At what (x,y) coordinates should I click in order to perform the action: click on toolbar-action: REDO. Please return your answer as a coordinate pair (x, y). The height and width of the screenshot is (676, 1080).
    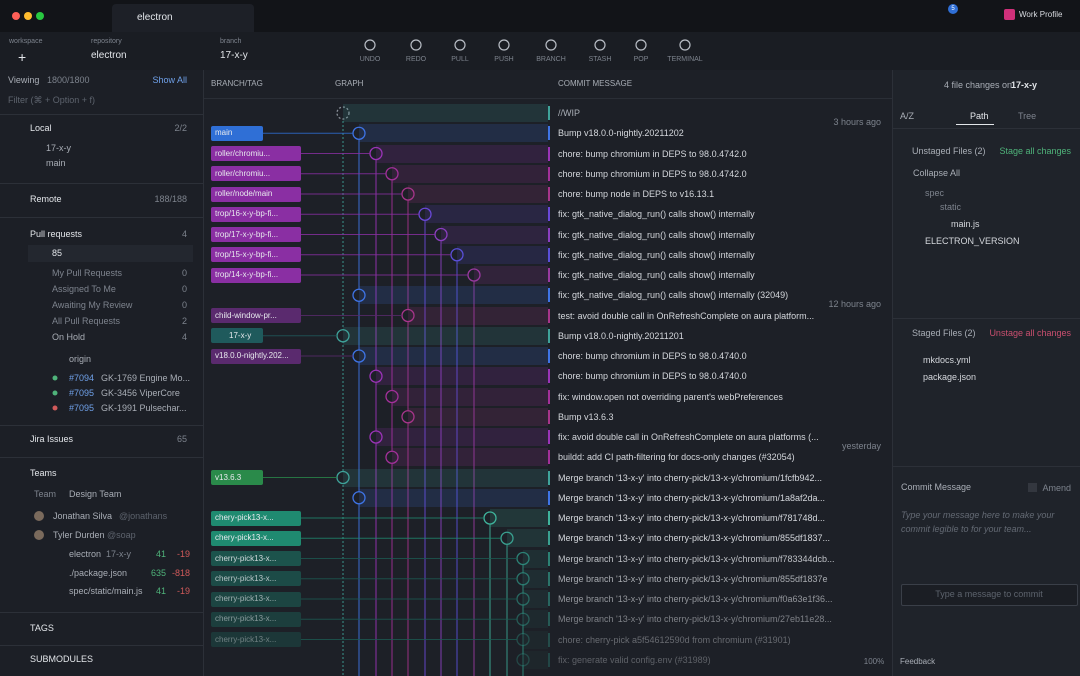
    Looking at the image, I should click on (416, 59).